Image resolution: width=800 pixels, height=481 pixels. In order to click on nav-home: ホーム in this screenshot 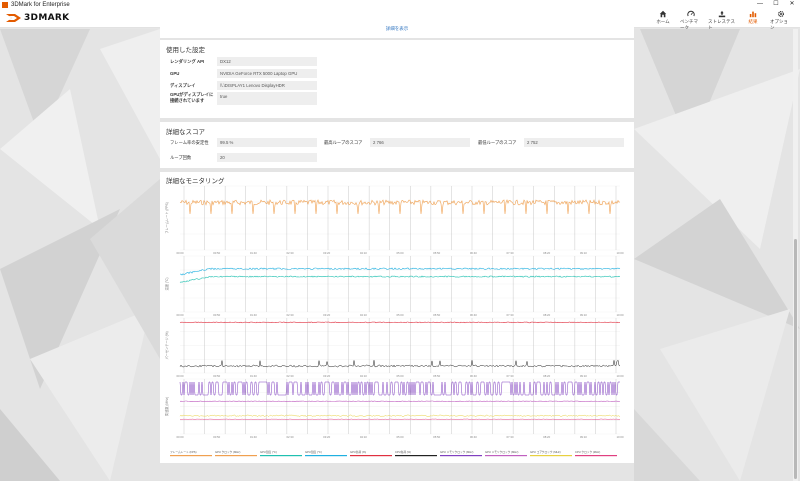, I will do `click(663, 20)`.